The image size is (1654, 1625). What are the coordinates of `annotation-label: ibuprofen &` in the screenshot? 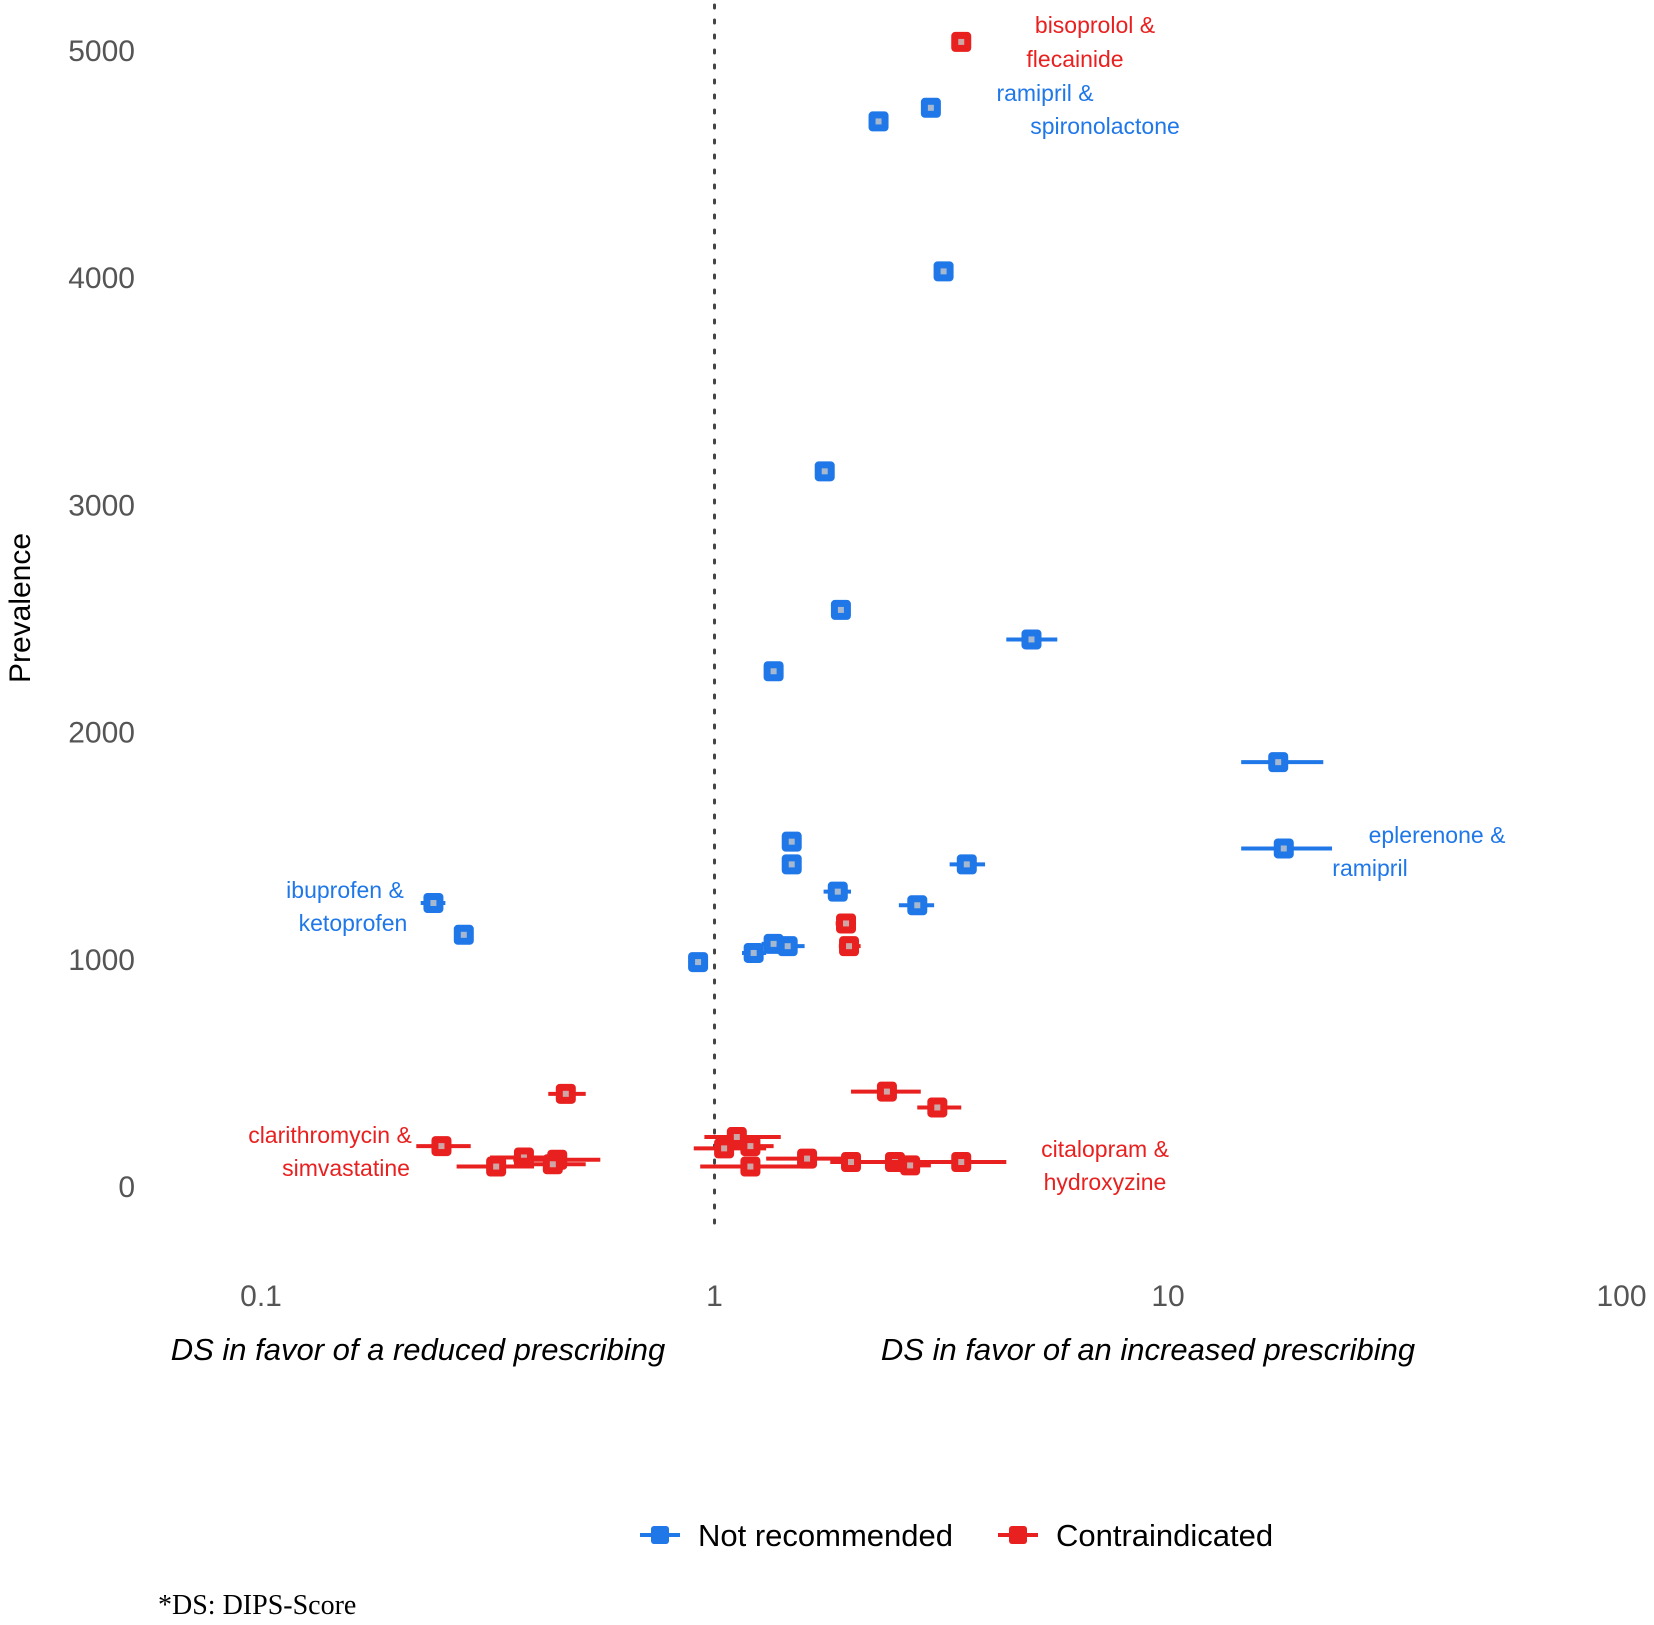 It's located at (345, 890).